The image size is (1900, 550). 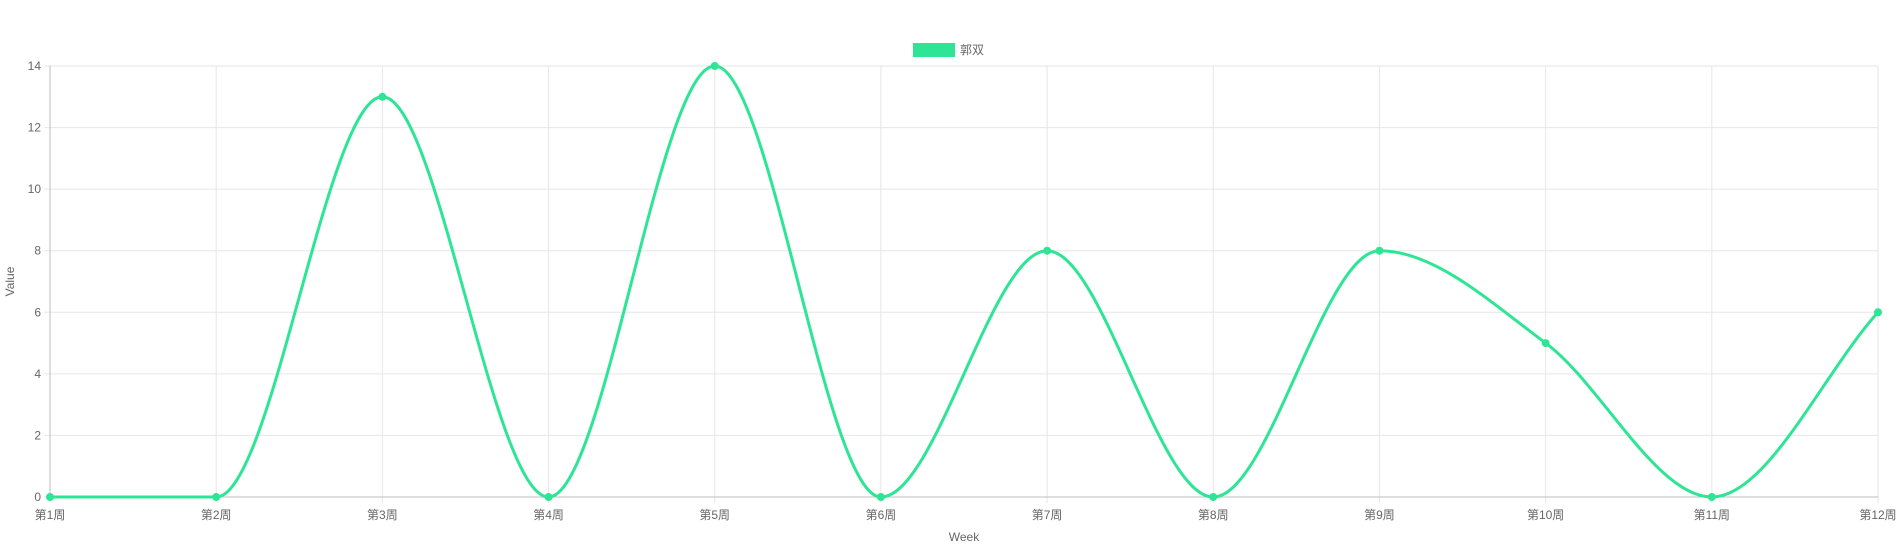 What do you see at coordinates (10, 281) in the screenshot?
I see `y-axis-title: Value` at bounding box center [10, 281].